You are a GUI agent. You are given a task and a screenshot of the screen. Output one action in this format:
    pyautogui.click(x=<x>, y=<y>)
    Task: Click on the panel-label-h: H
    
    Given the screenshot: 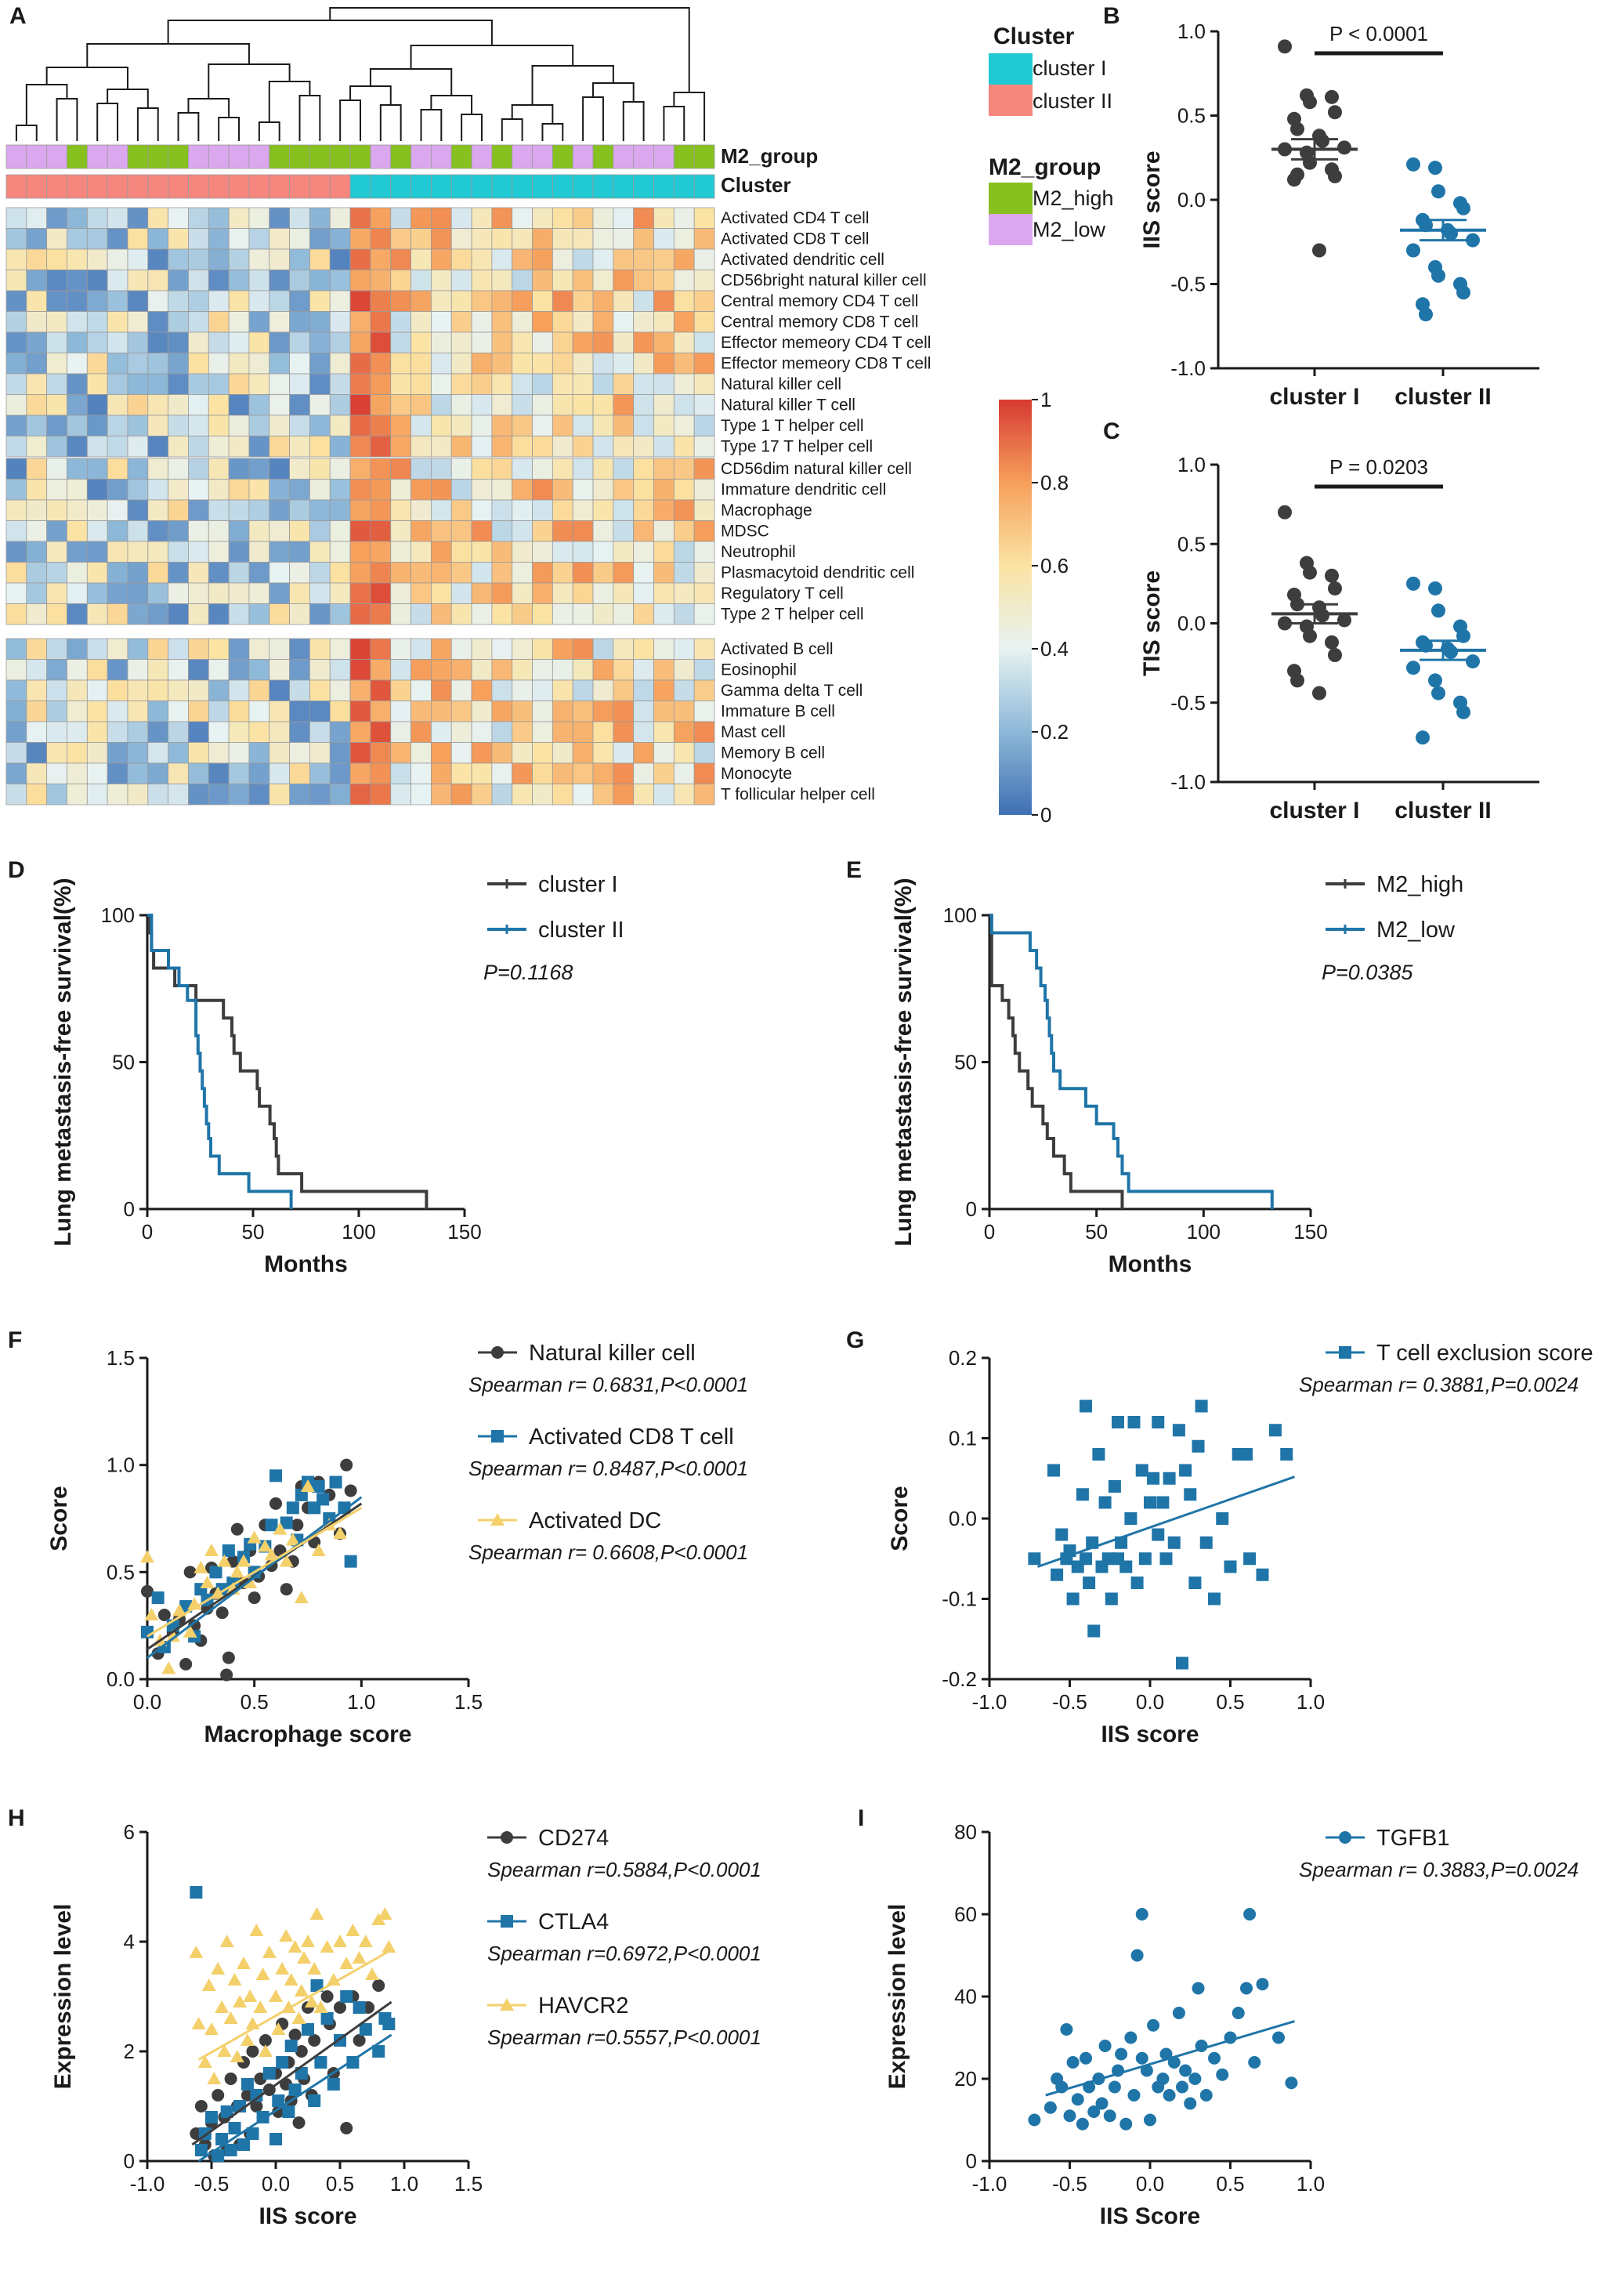 What is the action you would take?
    pyautogui.click(x=16, y=1818)
    